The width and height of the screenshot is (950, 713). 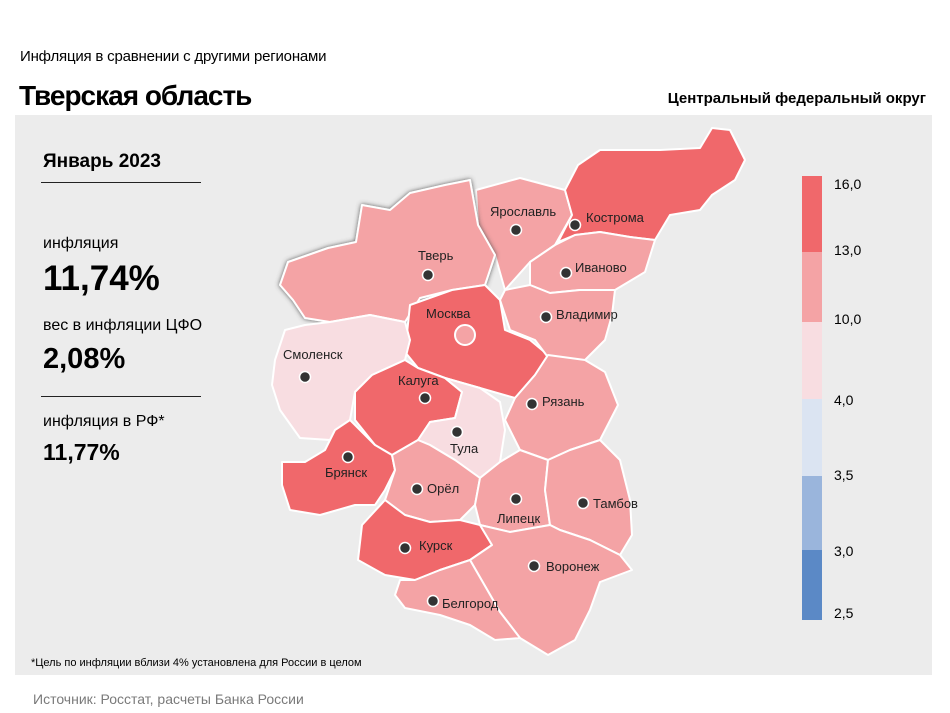 I want to click on inflation-label: инфляция, so click(x=81, y=243).